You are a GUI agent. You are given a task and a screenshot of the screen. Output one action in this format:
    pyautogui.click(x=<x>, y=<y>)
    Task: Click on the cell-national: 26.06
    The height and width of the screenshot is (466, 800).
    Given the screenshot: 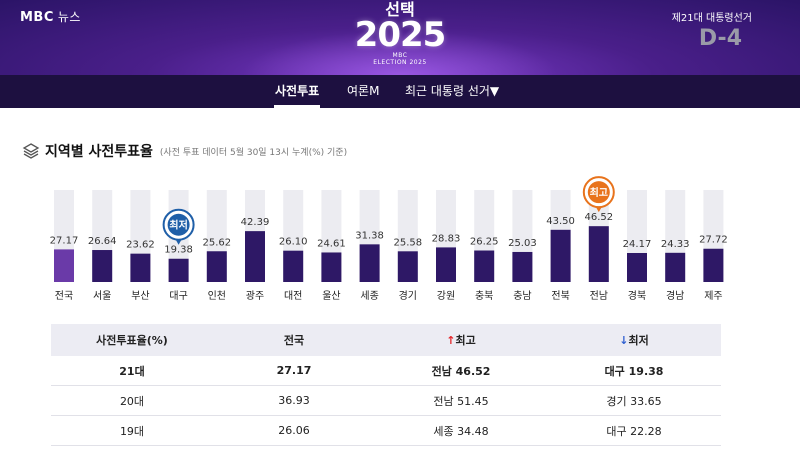 What is the action you would take?
    pyautogui.click(x=294, y=430)
    